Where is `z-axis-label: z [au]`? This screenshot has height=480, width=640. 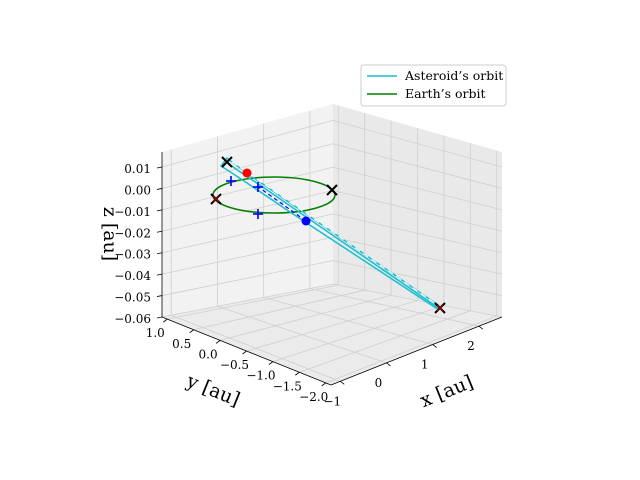
z-axis-label: z [au] is located at coordinates (110, 234).